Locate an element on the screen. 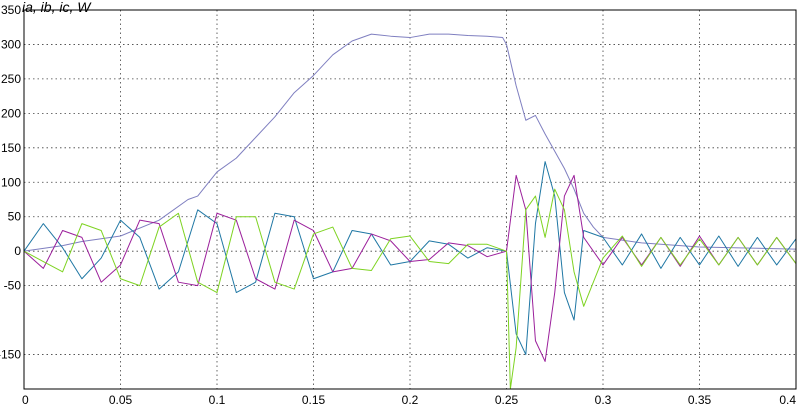  x-tick-label: 0.1 is located at coordinates (217, 400).